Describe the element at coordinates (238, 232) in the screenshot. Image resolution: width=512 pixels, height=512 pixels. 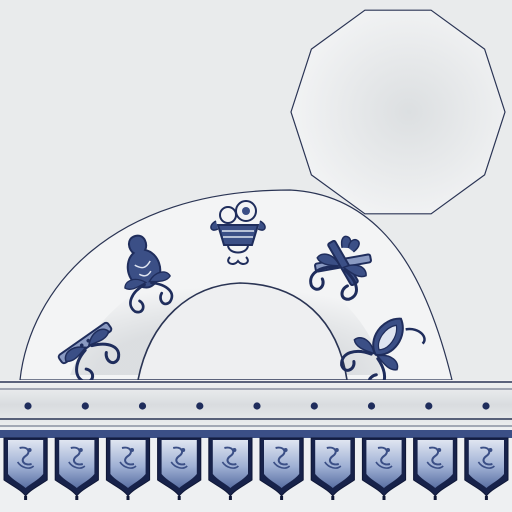
I see `flower-basket-icon` at that location.